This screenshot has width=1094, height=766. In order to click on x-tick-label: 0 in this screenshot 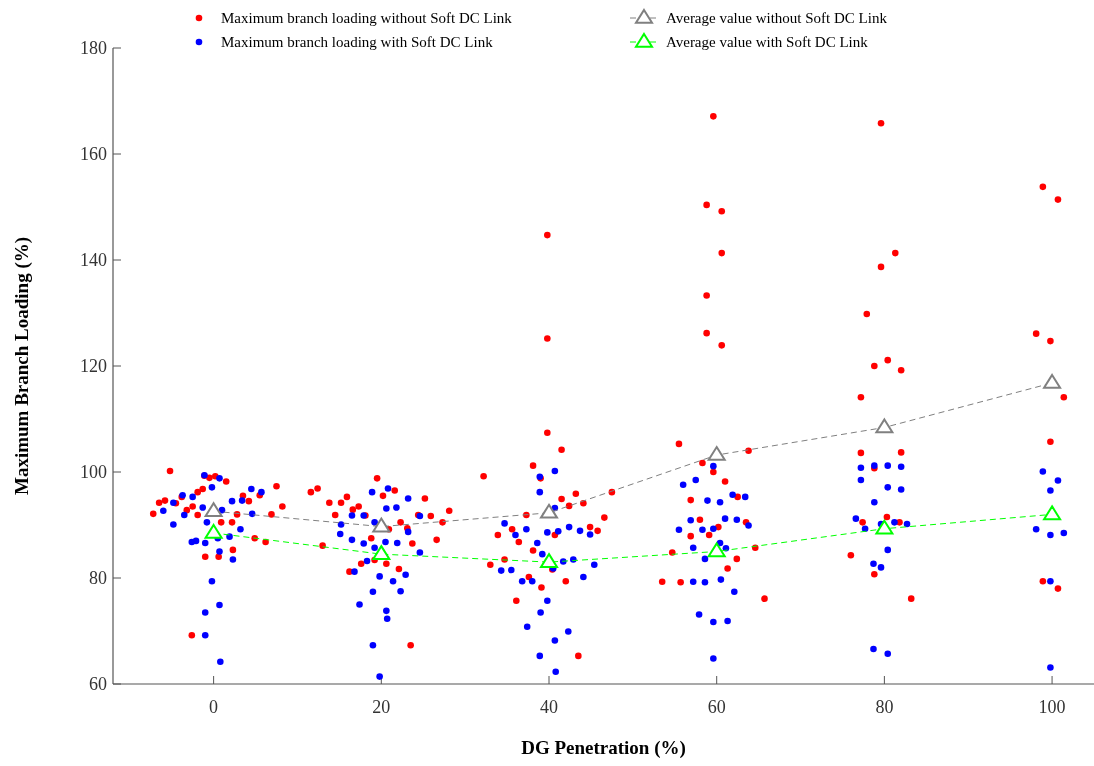, I will do `click(214, 707)`.